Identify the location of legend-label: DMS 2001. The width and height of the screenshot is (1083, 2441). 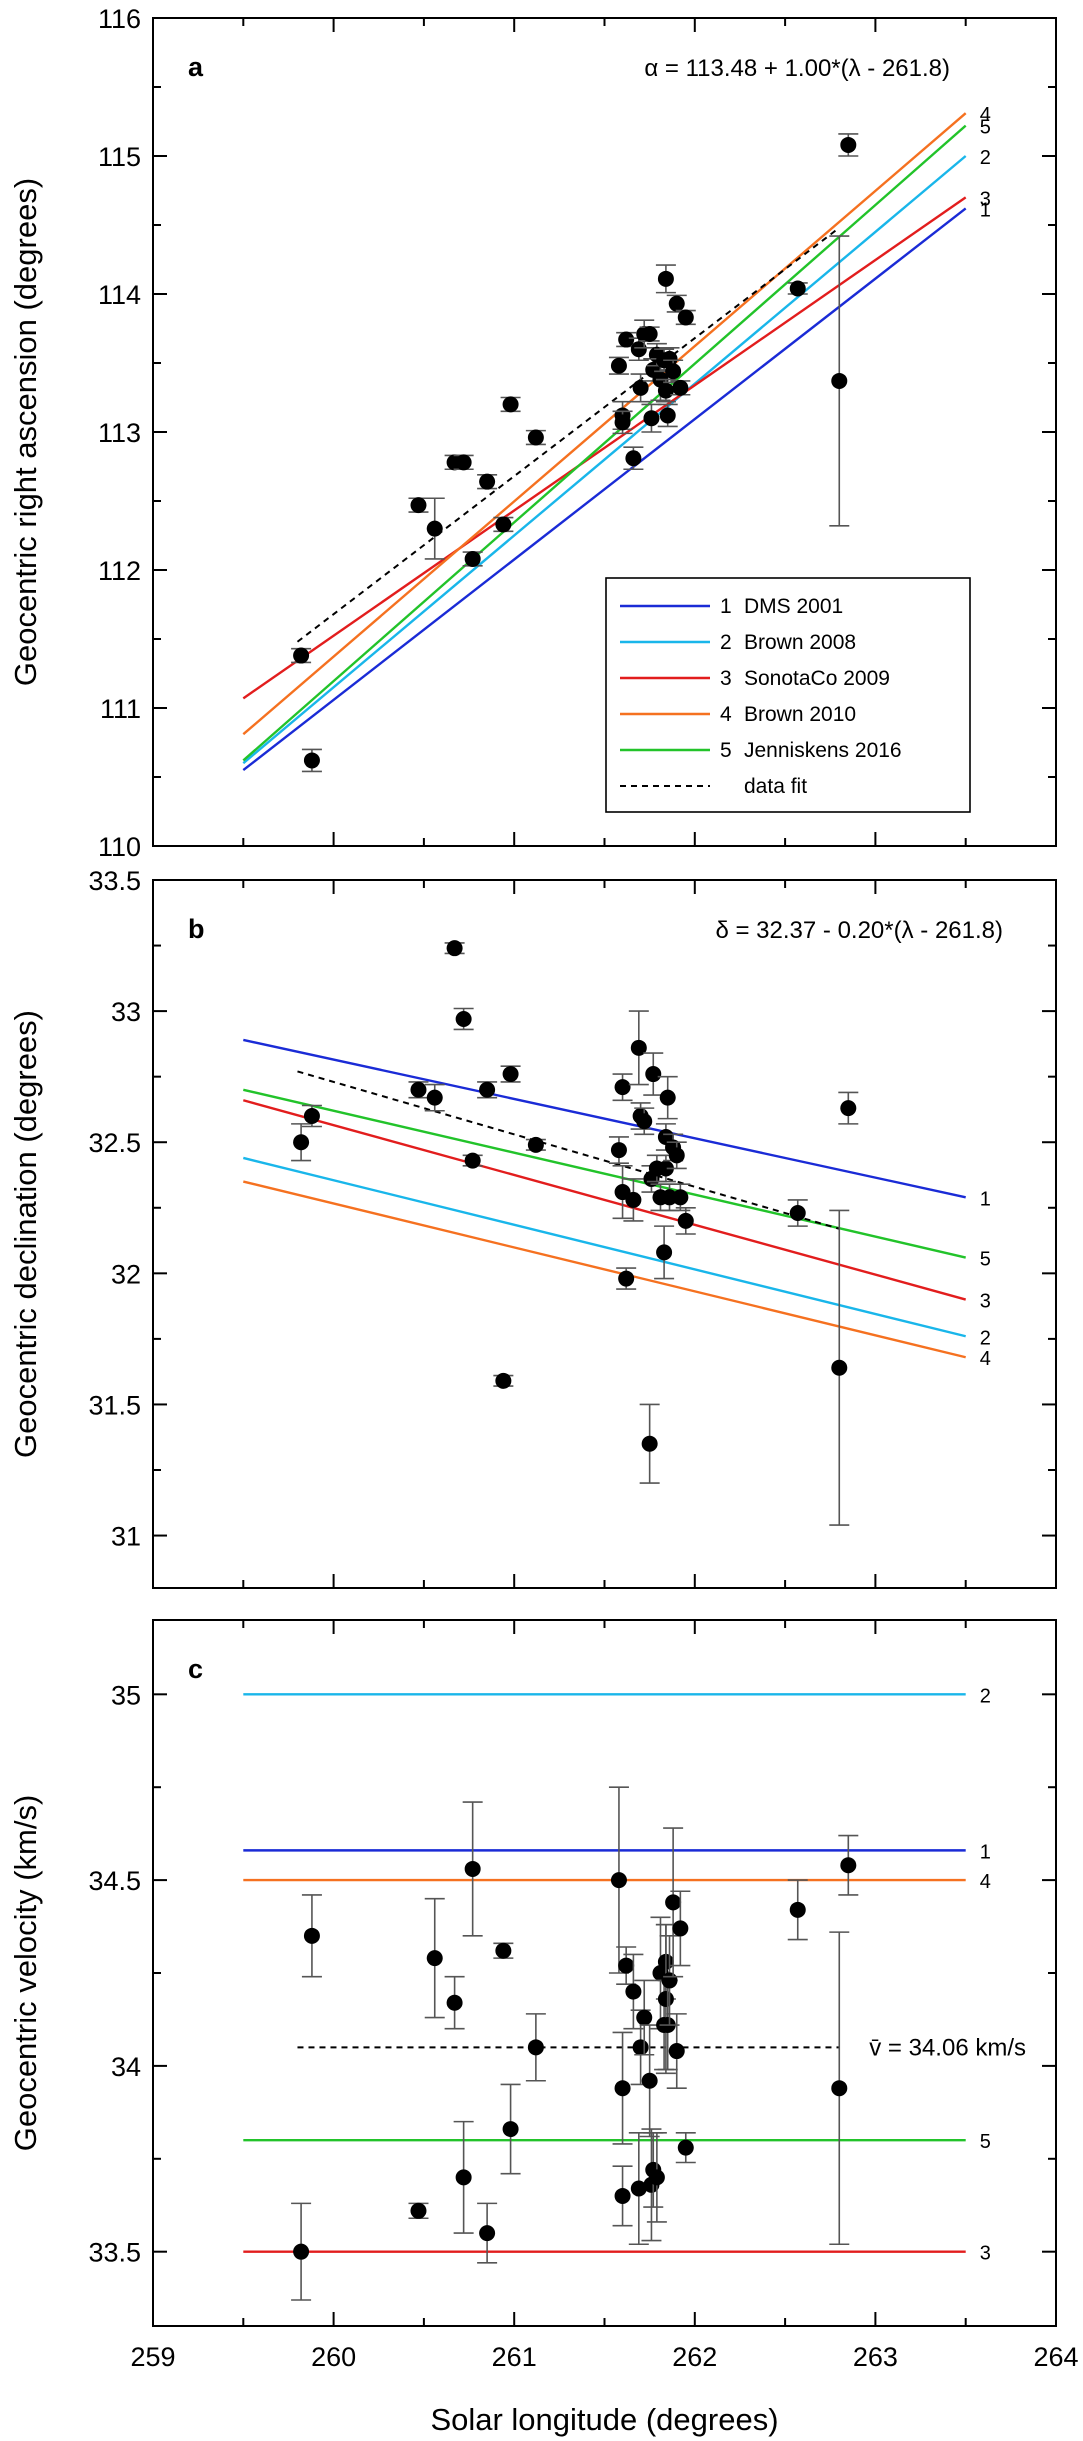
(793, 606).